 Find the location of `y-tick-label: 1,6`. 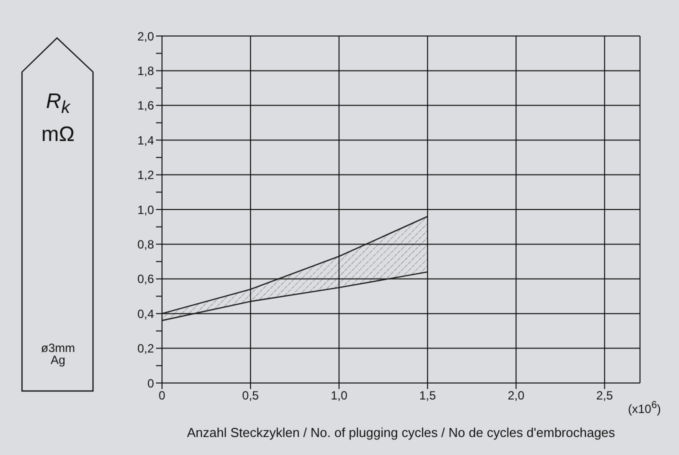

y-tick-label: 1,6 is located at coordinates (145, 105).